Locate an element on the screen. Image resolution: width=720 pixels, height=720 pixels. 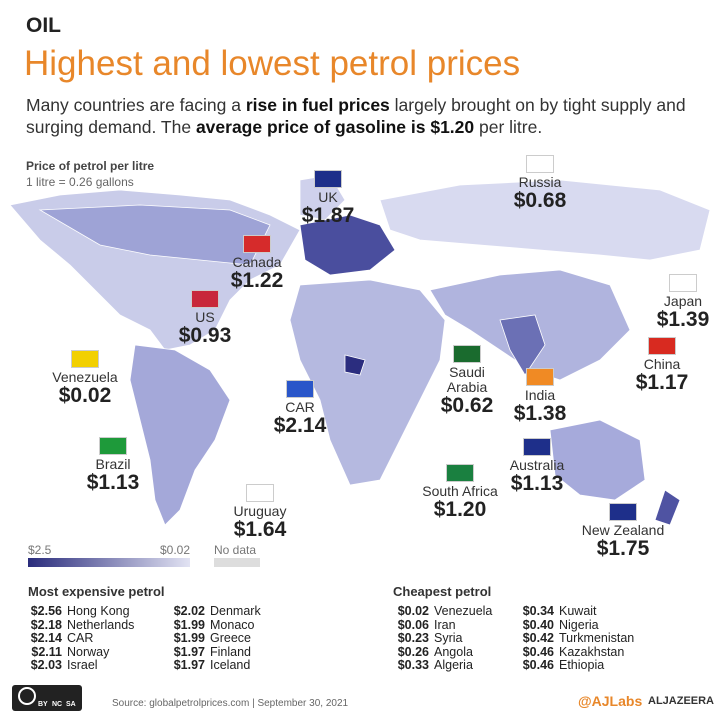
callout: Brazil $1.13 is located at coordinates (113, 465).